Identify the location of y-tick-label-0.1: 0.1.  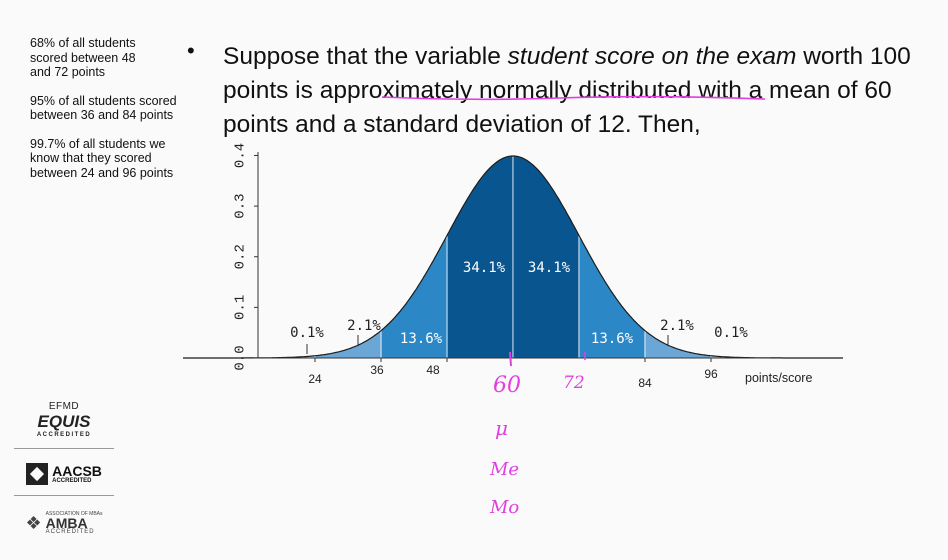
(241, 307).